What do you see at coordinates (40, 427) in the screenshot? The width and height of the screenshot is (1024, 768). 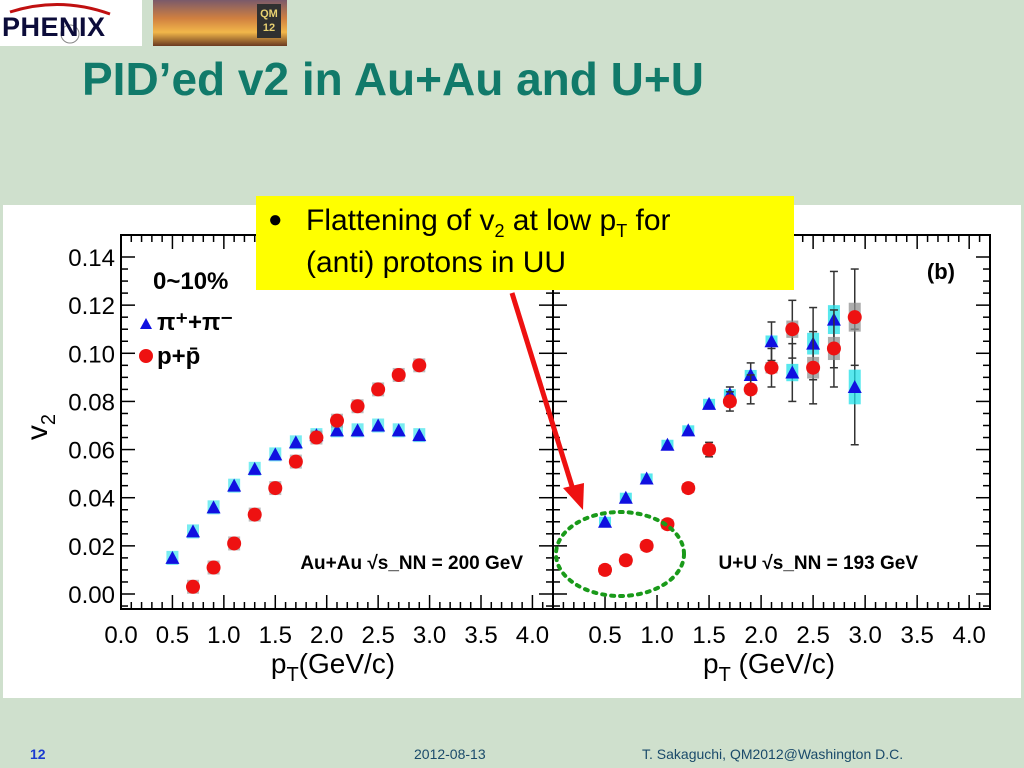 I see `y-axis-label: v2` at bounding box center [40, 427].